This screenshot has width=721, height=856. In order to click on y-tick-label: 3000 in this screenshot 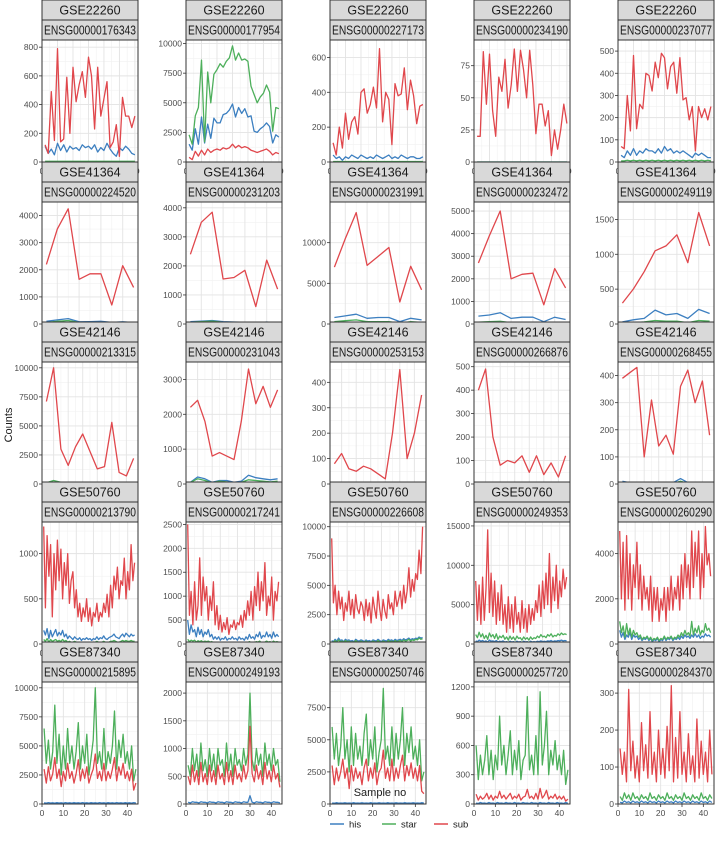, I will do `click(28, 243)`.